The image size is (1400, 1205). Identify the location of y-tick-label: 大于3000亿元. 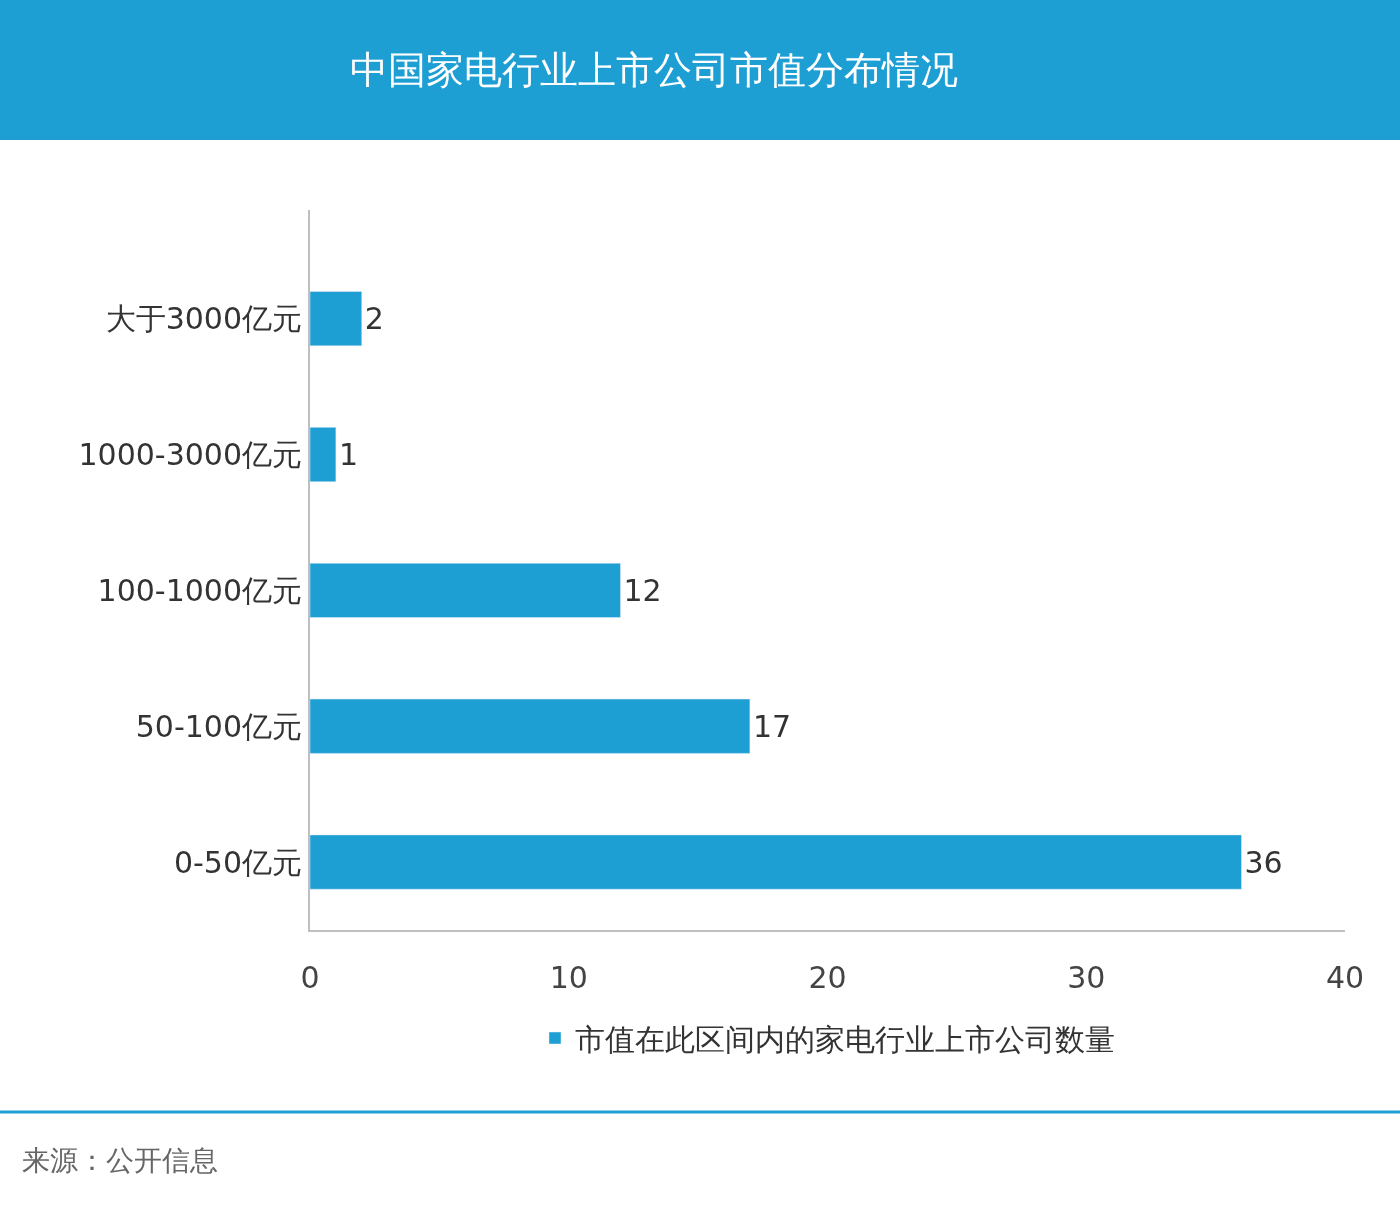
(203, 319).